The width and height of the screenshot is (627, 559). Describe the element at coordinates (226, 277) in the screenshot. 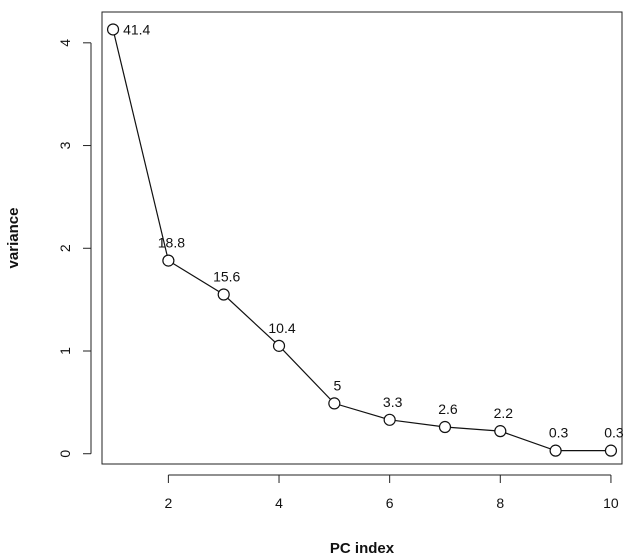

I see `data-label: 15.6` at that location.